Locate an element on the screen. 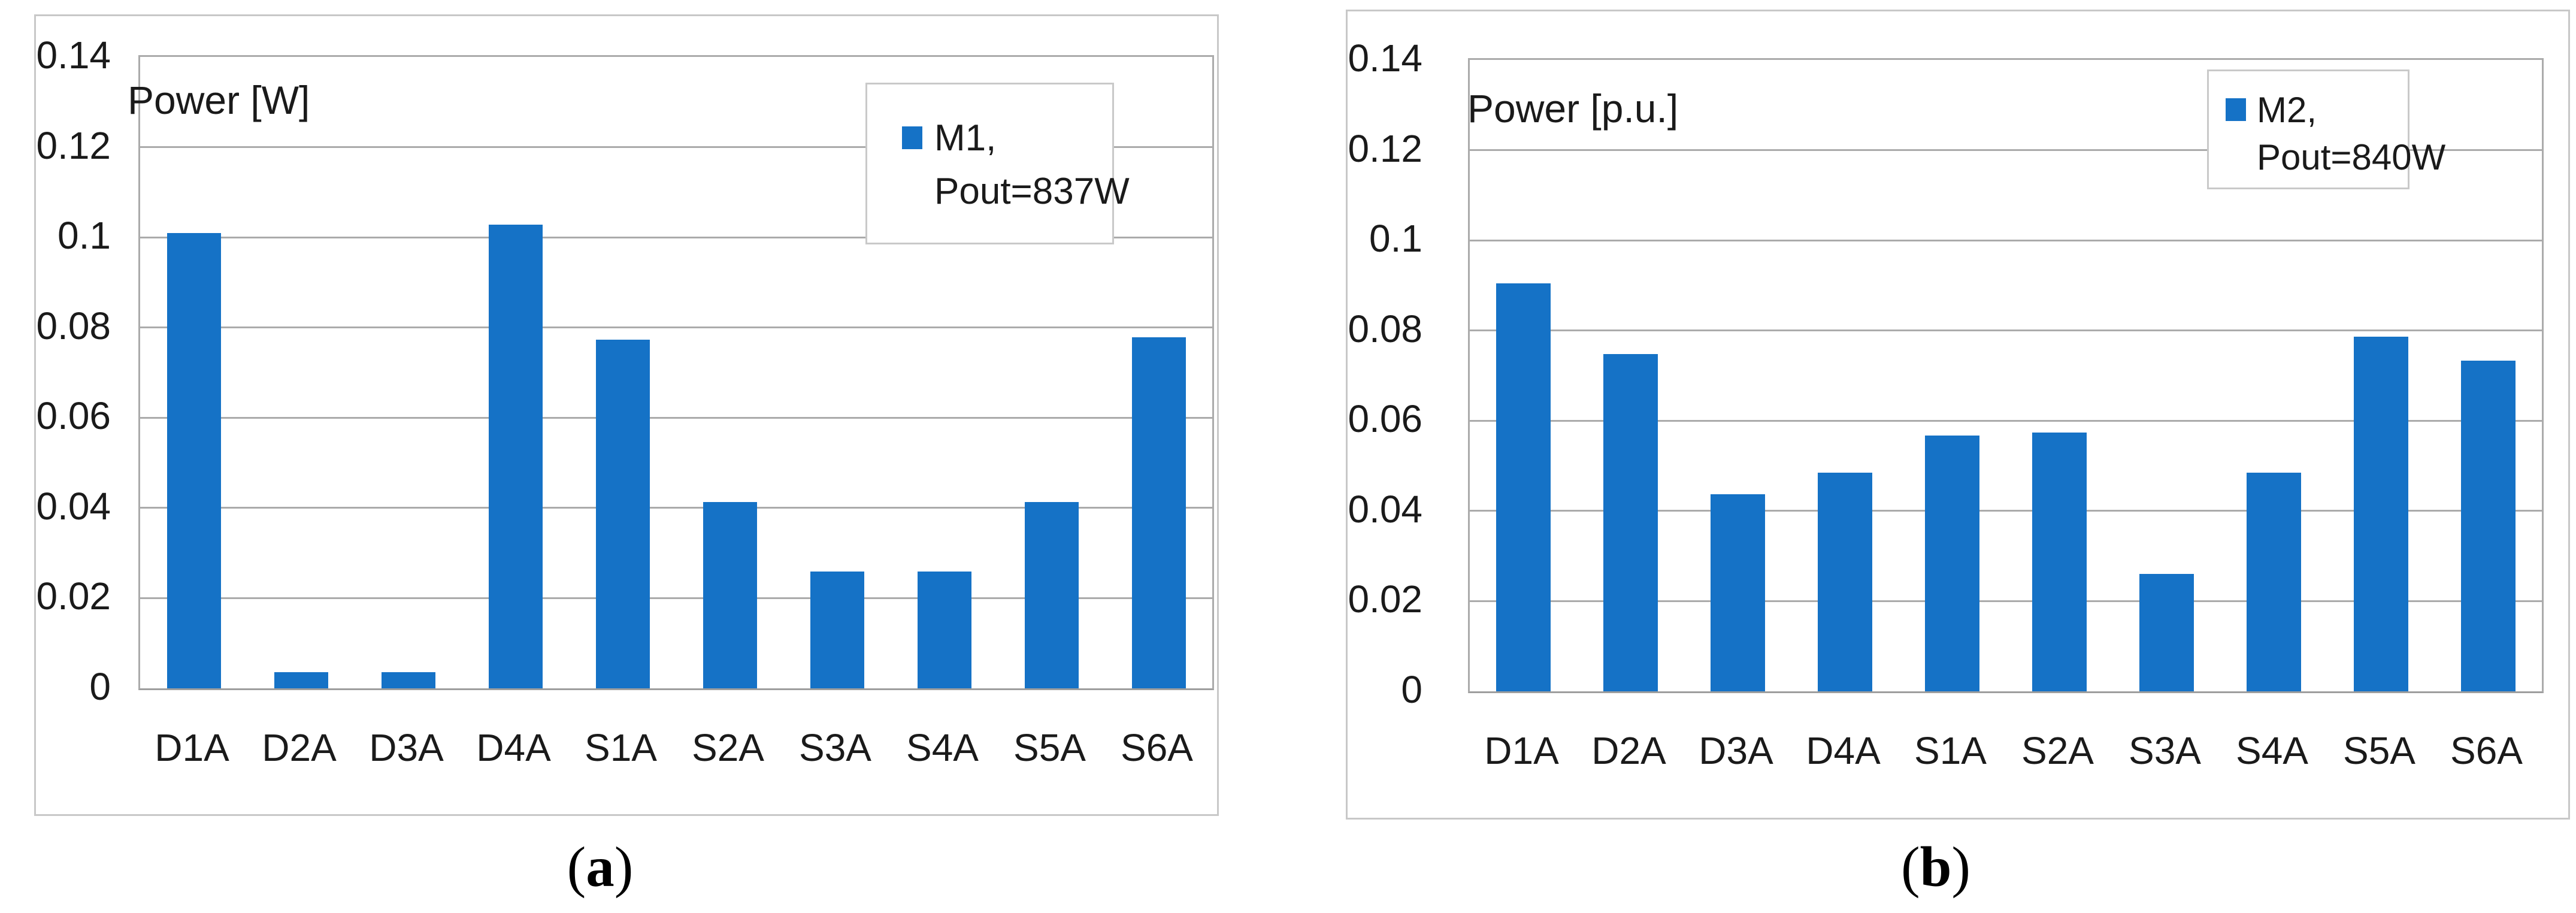  legend-entry: M2, is located at coordinates (2317, 110).